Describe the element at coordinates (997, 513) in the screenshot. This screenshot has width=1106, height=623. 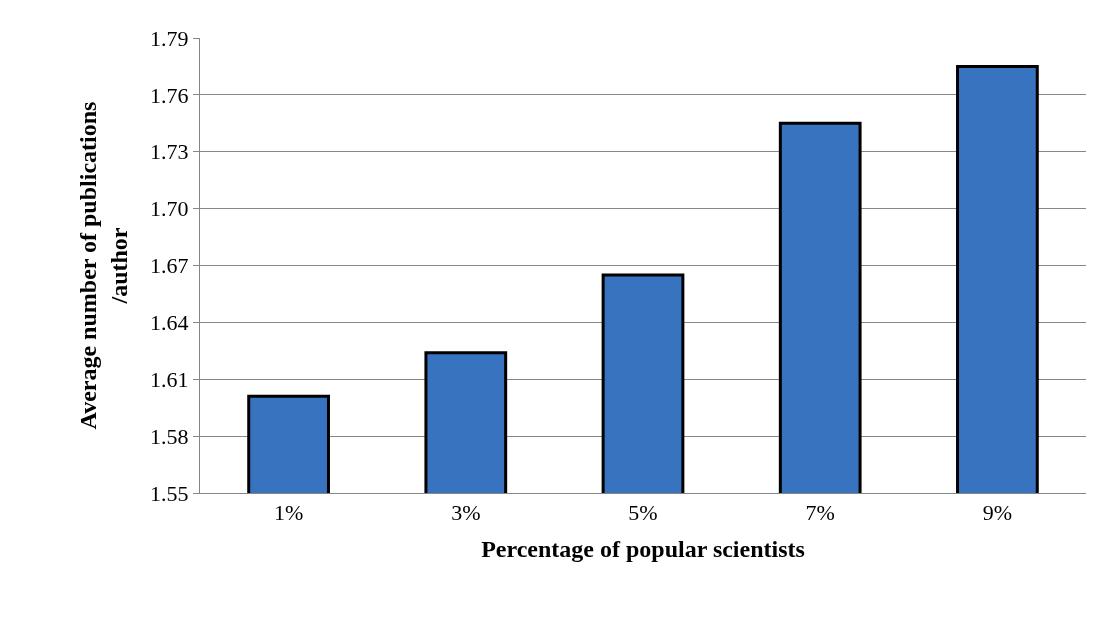
I see `x-tick-label: 9%` at that location.